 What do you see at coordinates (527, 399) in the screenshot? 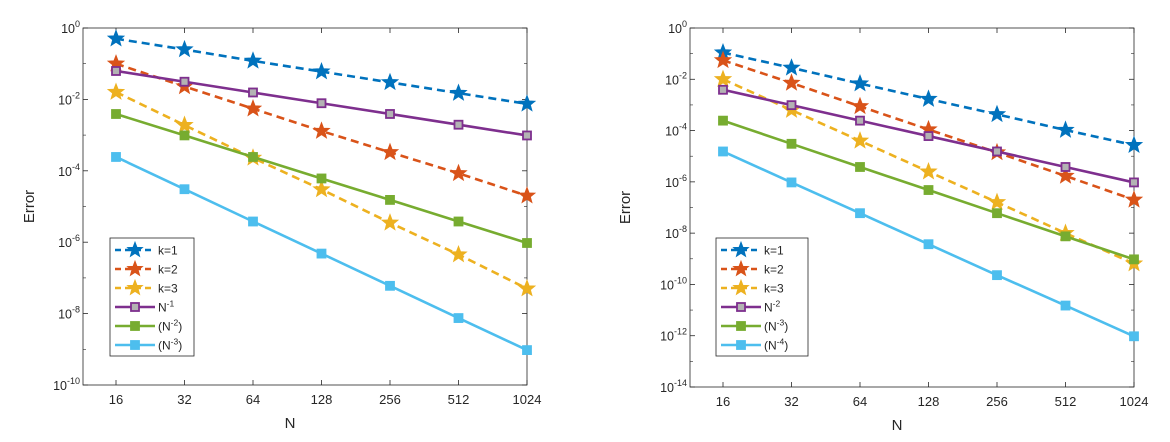
I see `x-tick-label: 1024` at bounding box center [527, 399].